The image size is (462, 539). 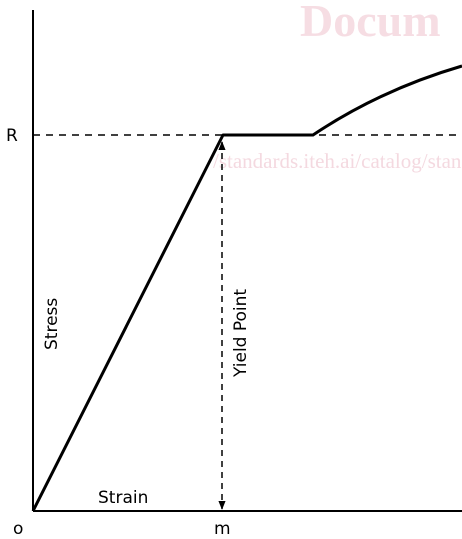 What do you see at coordinates (18, 529) in the screenshot?
I see `origin-label: o` at bounding box center [18, 529].